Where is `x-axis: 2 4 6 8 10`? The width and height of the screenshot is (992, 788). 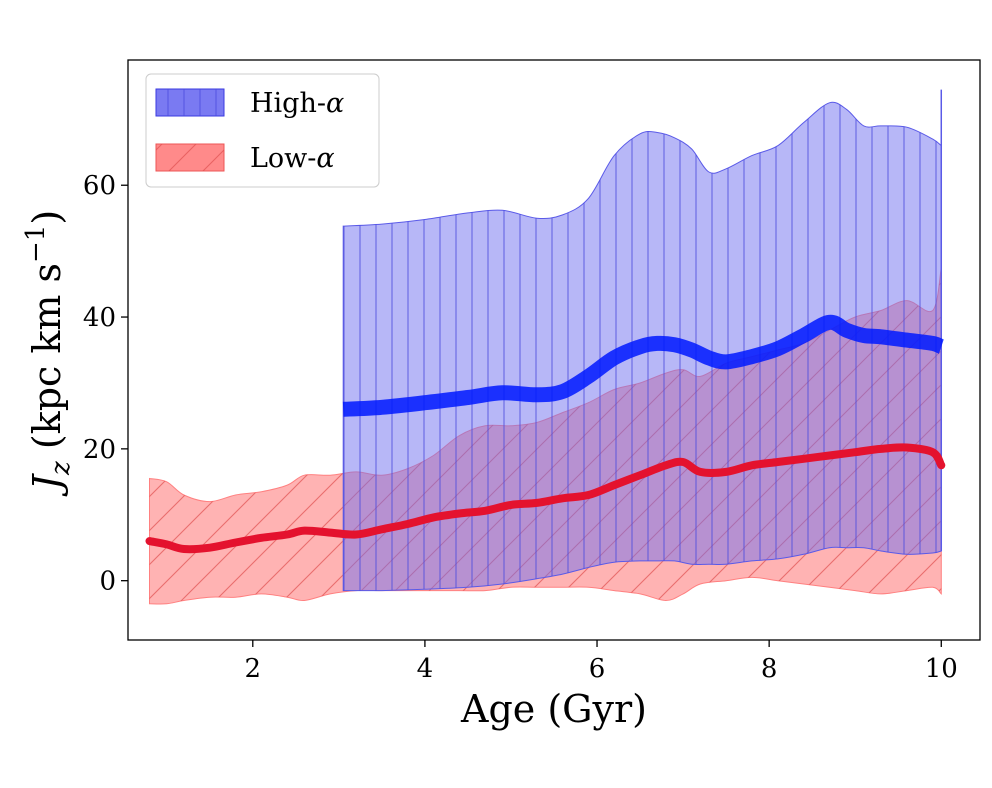
x-axis: 2 4 6 8 10 is located at coordinates (601, 662).